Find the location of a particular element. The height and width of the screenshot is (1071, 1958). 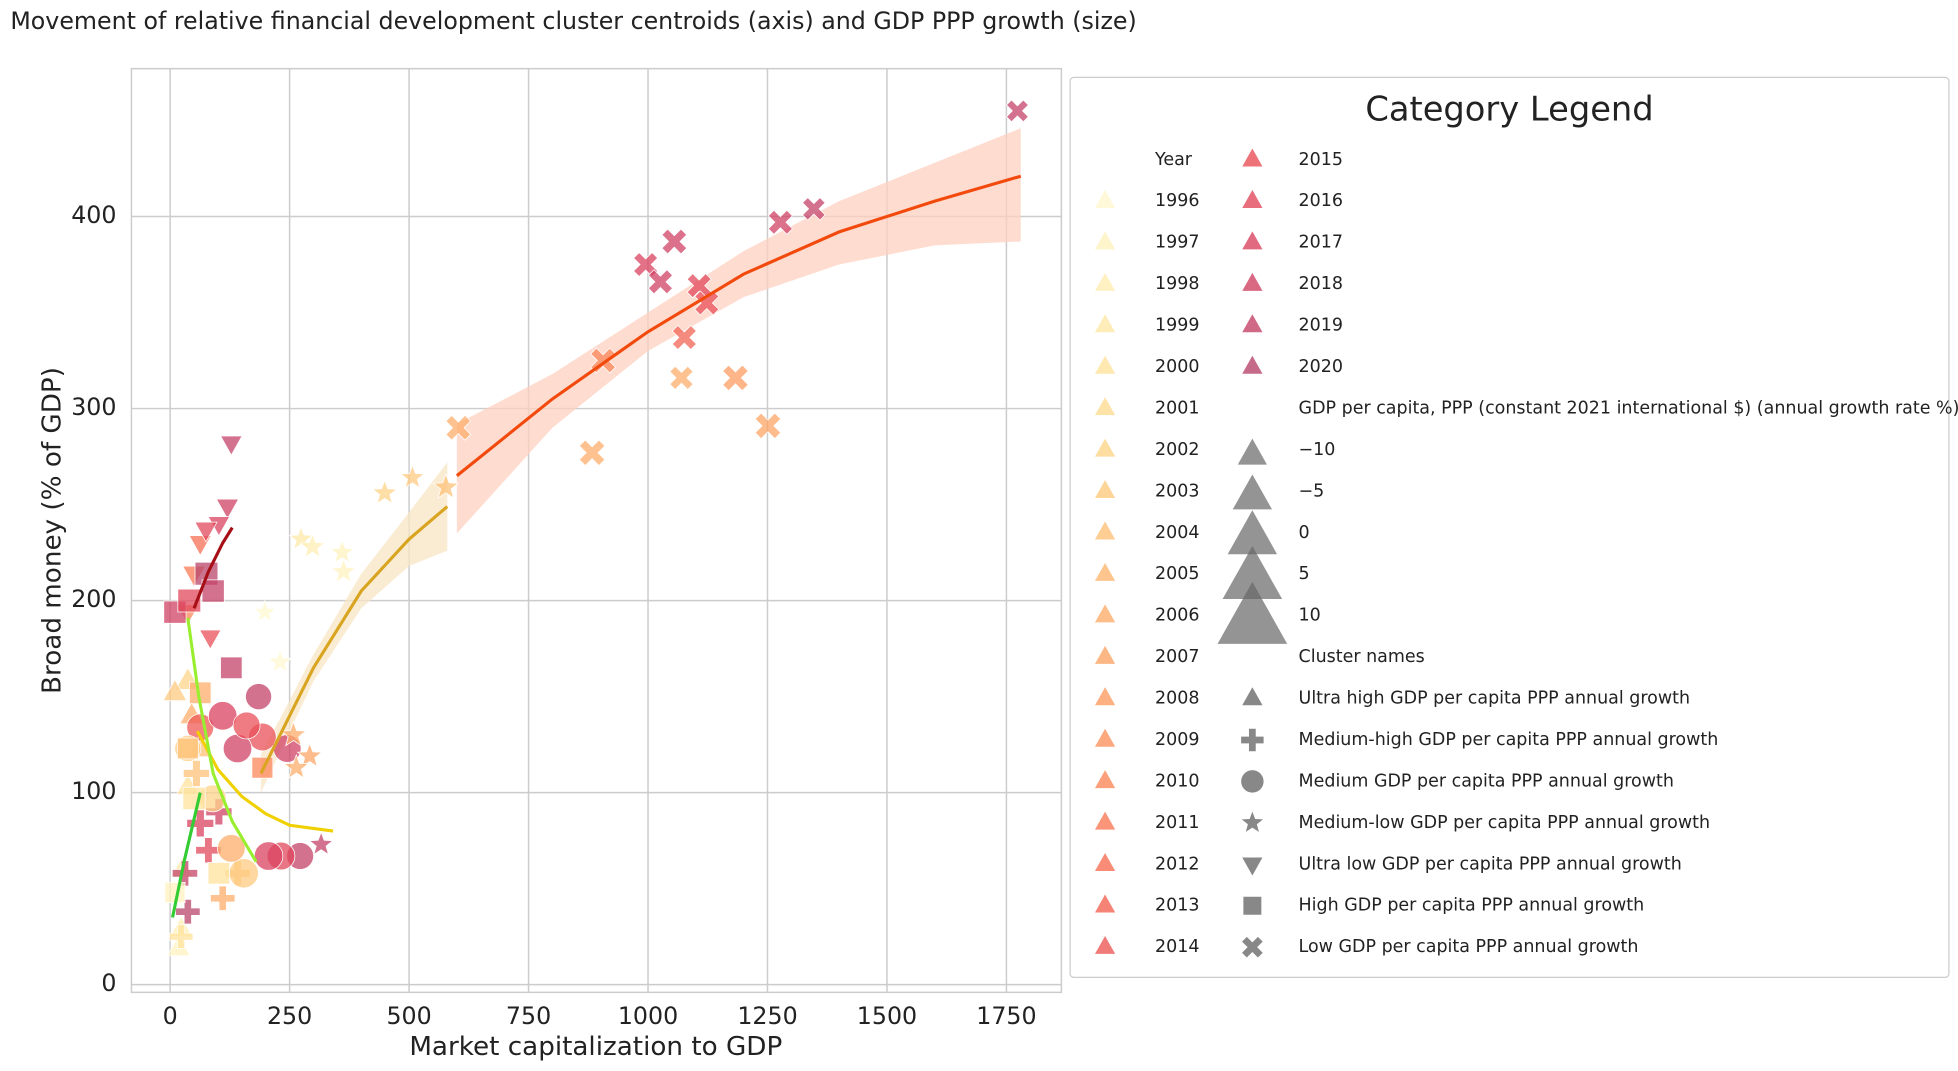

x-tick-label: 500 is located at coordinates (408, 1016).